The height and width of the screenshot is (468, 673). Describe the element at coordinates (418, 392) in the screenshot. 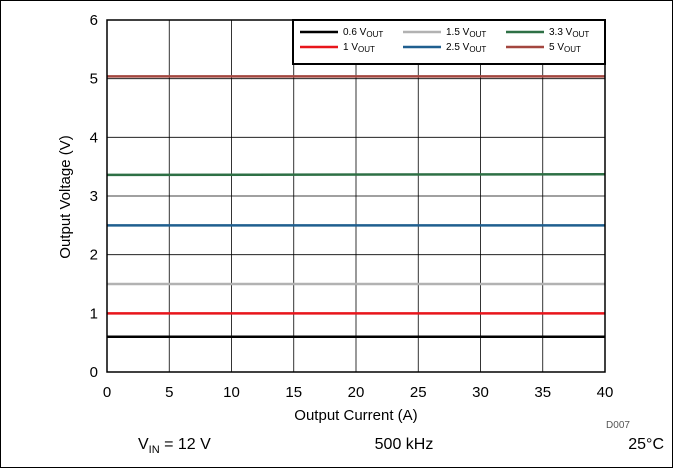

I see `x-tick-label: 25` at that location.